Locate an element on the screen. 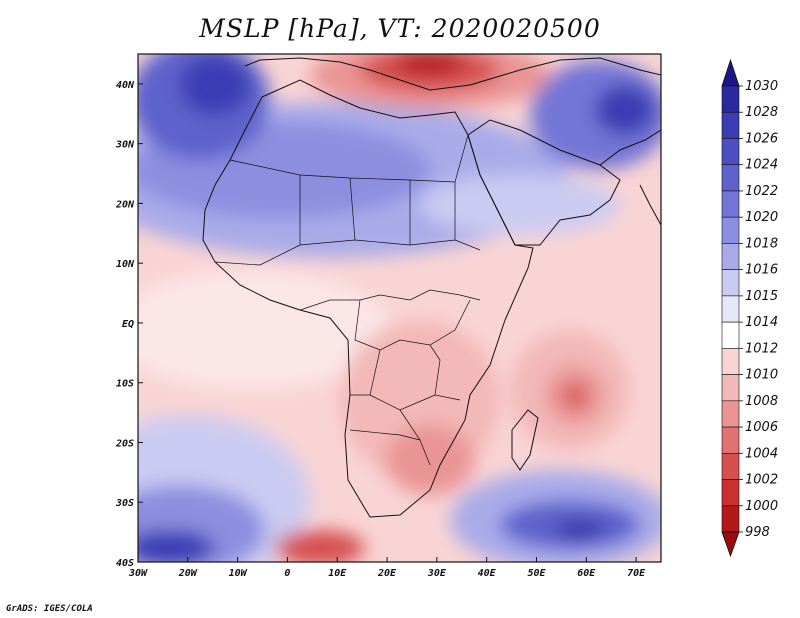 This screenshot has width=800, height=618. latitude-axis: 40N 30N 20N 10N EQ 10S 20S 30S 40S is located at coordinates (129, 324).